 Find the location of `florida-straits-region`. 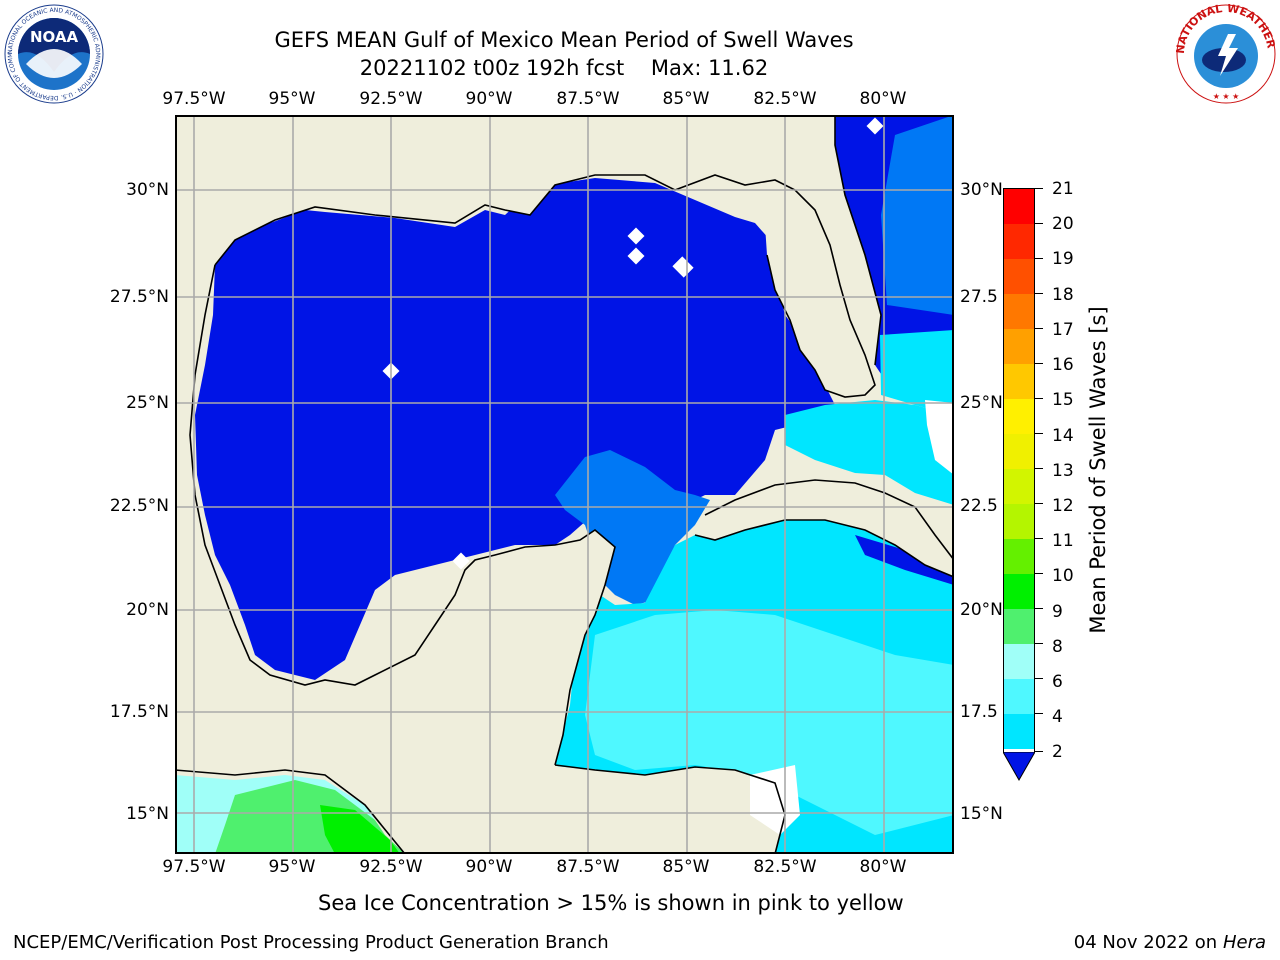

florida-straits-region is located at coordinates (869, 452).